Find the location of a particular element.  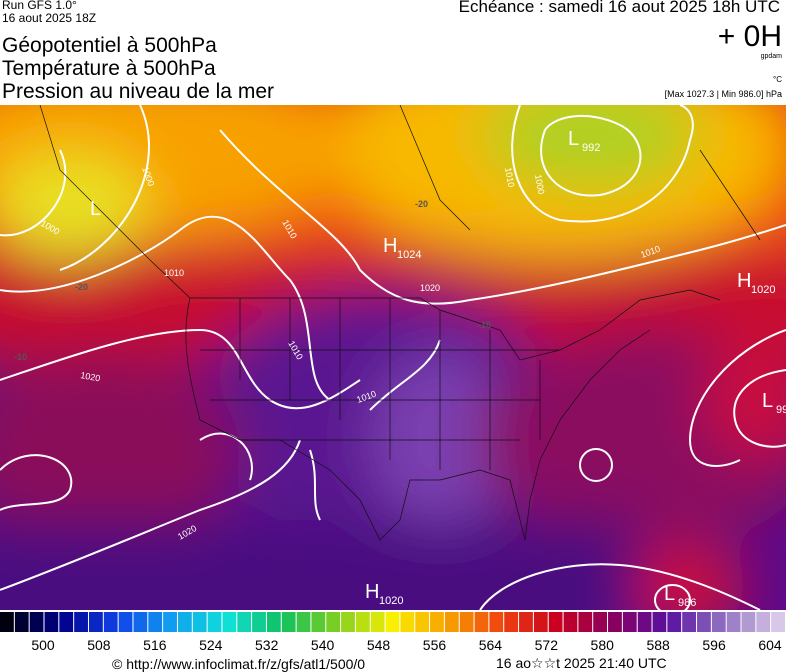

colorbar-label: 588 is located at coordinates (658, 645).